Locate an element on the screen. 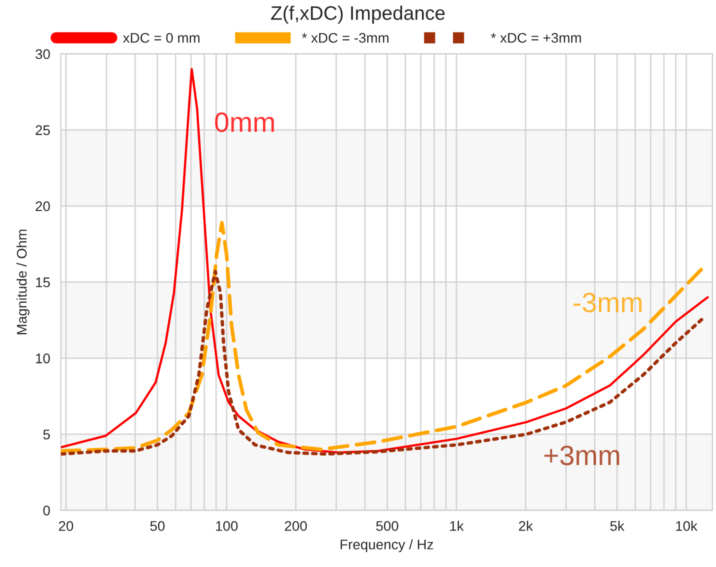 Image resolution: width=716 pixels, height=567 pixels. x-tick-label: 200 is located at coordinates (295, 526).